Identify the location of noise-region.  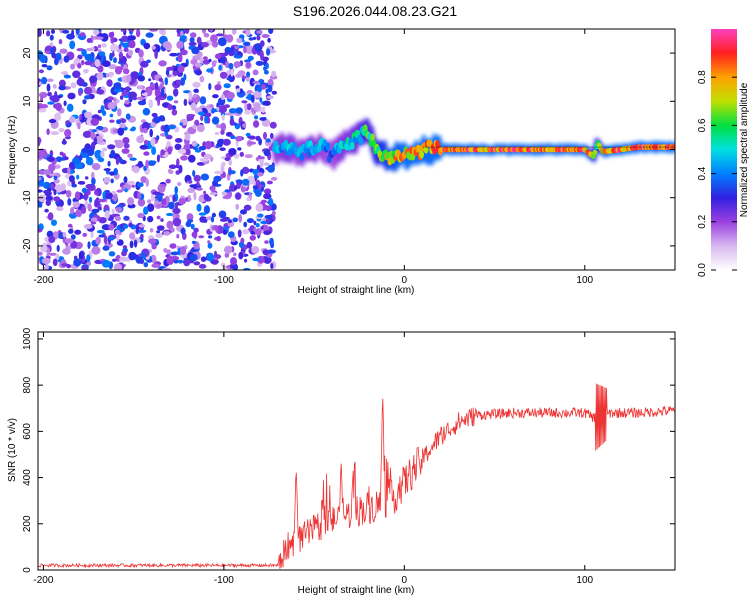
(158, 149).